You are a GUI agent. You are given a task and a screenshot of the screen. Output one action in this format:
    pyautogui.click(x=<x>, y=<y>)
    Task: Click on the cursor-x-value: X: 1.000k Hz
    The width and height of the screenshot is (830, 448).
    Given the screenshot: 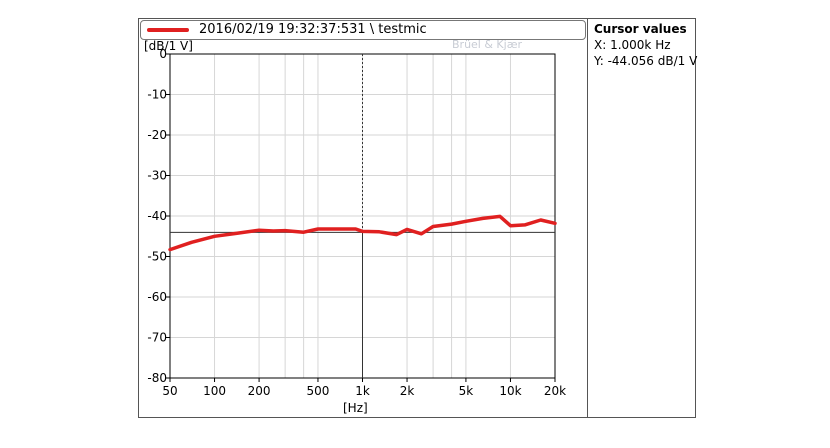 What is the action you would take?
    pyautogui.click(x=632, y=45)
    